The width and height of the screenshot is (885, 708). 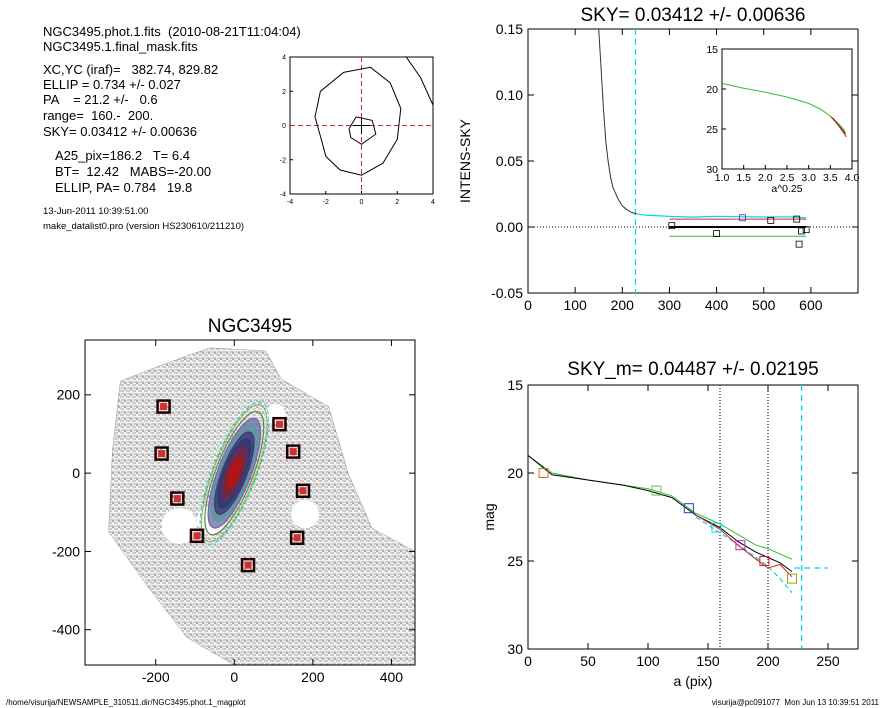 I want to click on intens-plot-area, so click(x=693, y=161).